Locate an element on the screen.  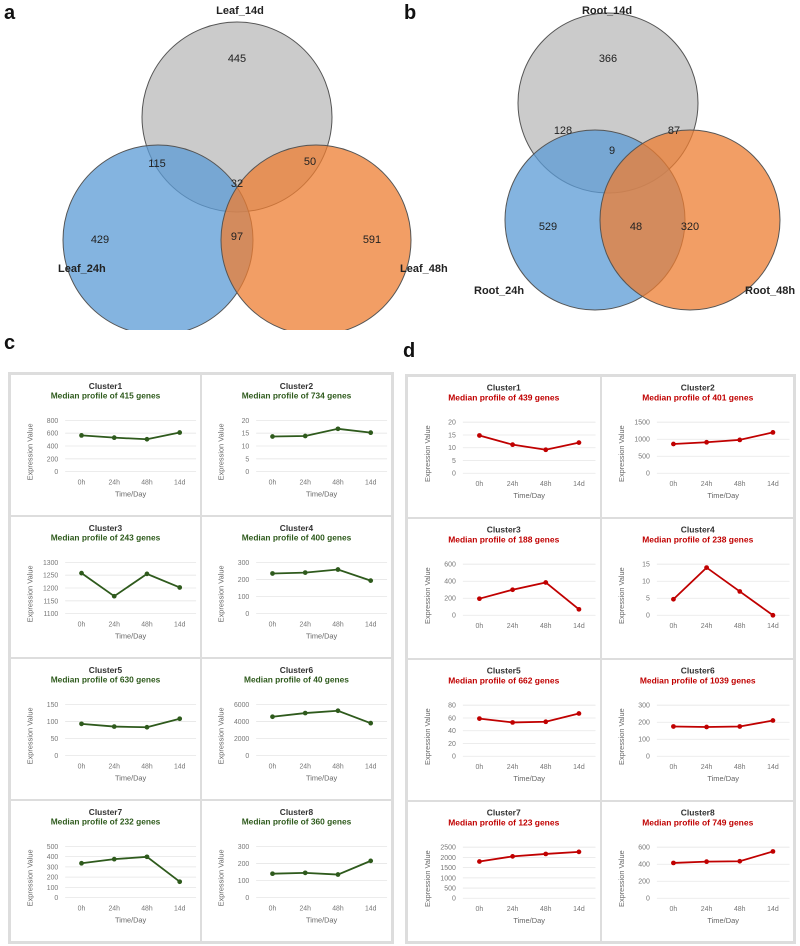
y-tick-label: 15 is located at coordinates (646, 564).